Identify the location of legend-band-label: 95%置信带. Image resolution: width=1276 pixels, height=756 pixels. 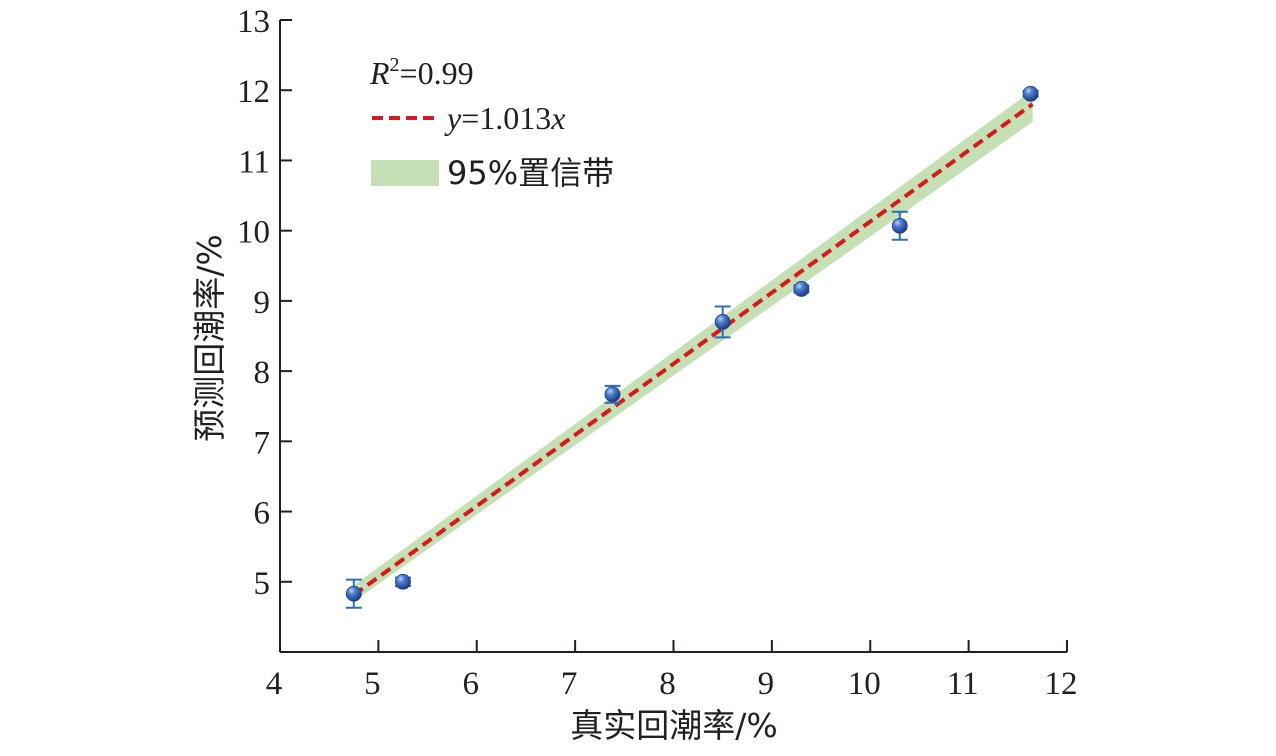
(530, 173).